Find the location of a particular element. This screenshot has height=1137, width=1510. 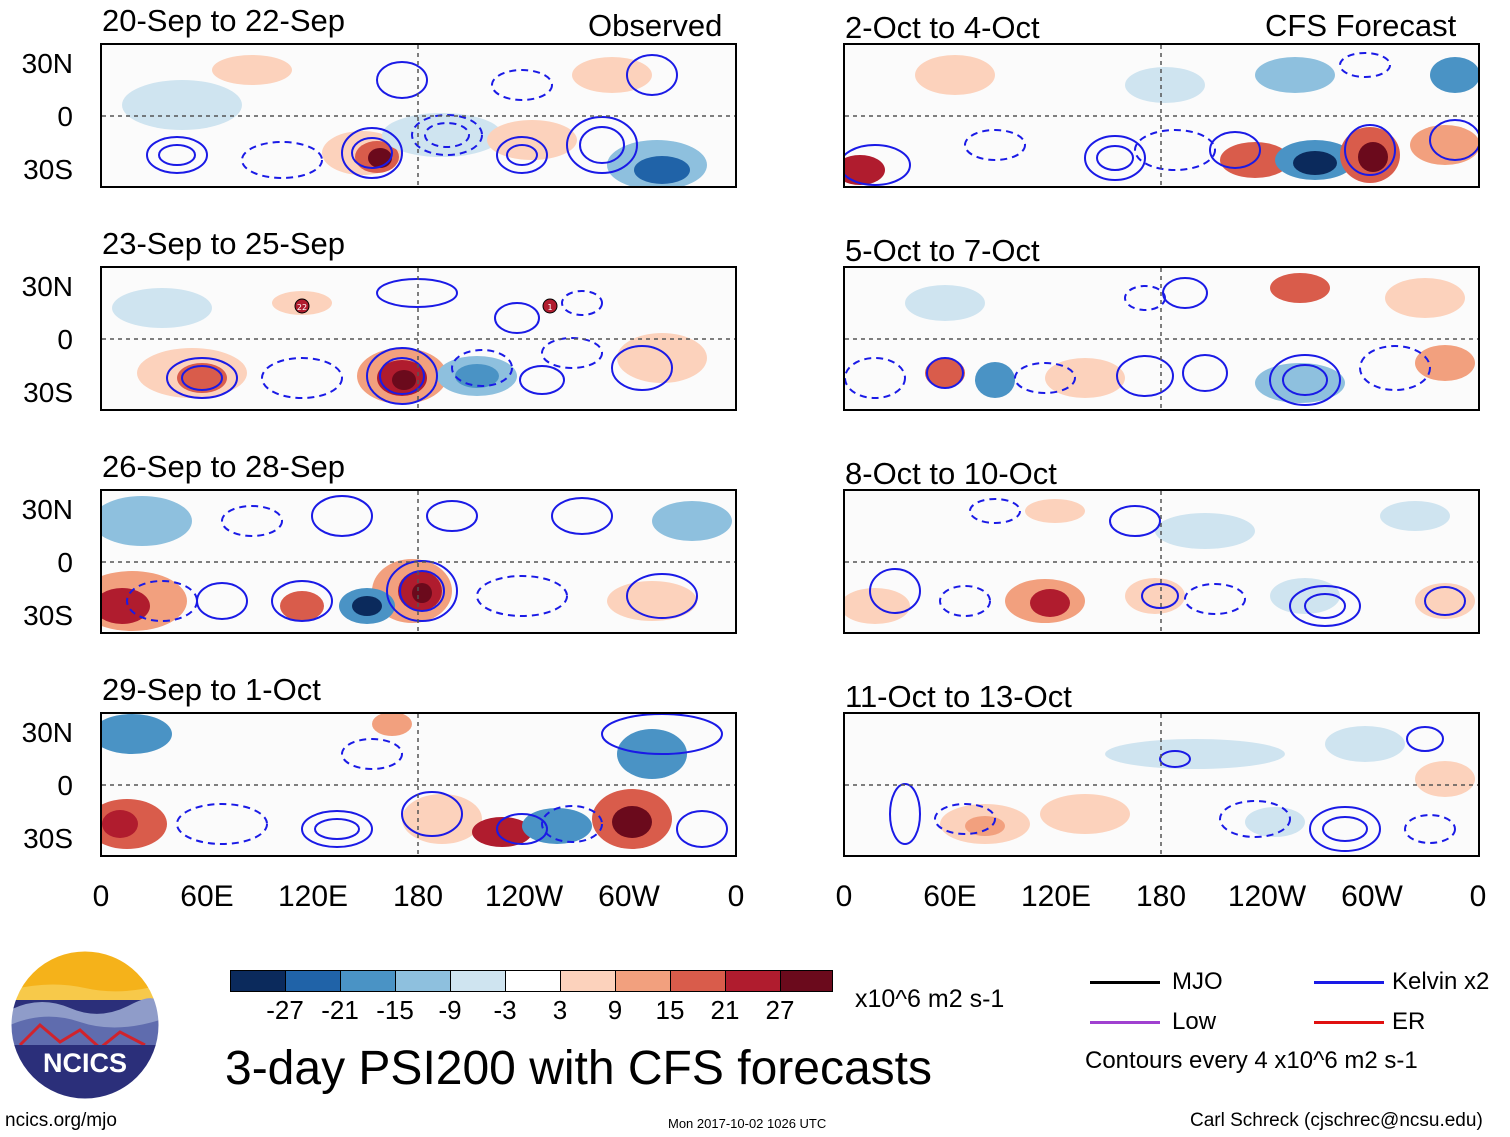

ncics-logo: NCICS is located at coordinates (85, 1025).